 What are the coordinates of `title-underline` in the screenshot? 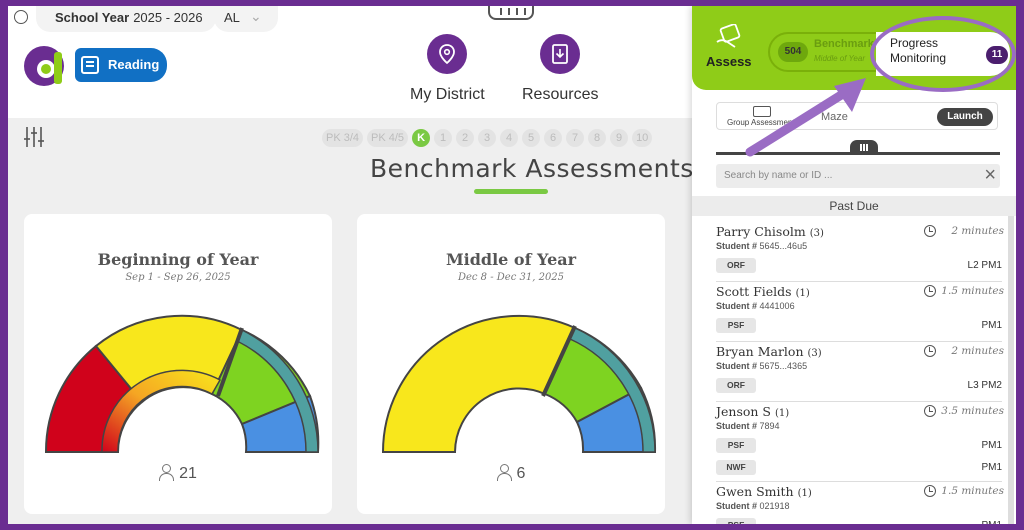 It's located at (511, 191).